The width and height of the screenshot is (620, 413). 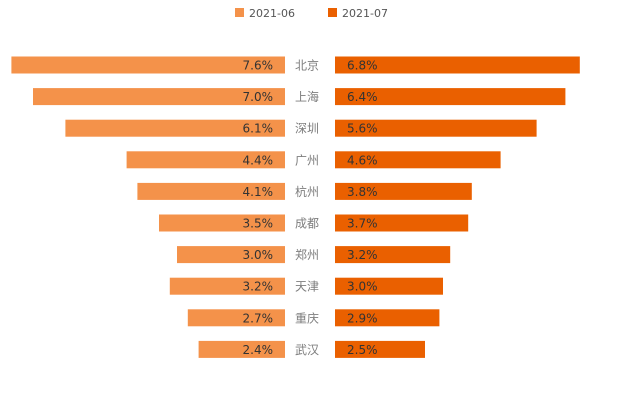 I want to click on category-label-2: 深圳, so click(x=307, y=129).